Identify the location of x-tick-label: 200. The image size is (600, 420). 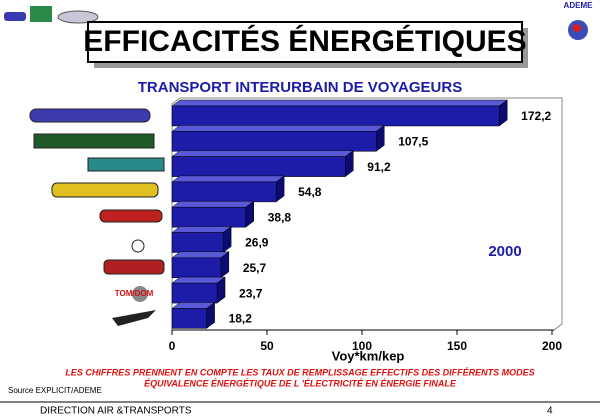
(552, 346).